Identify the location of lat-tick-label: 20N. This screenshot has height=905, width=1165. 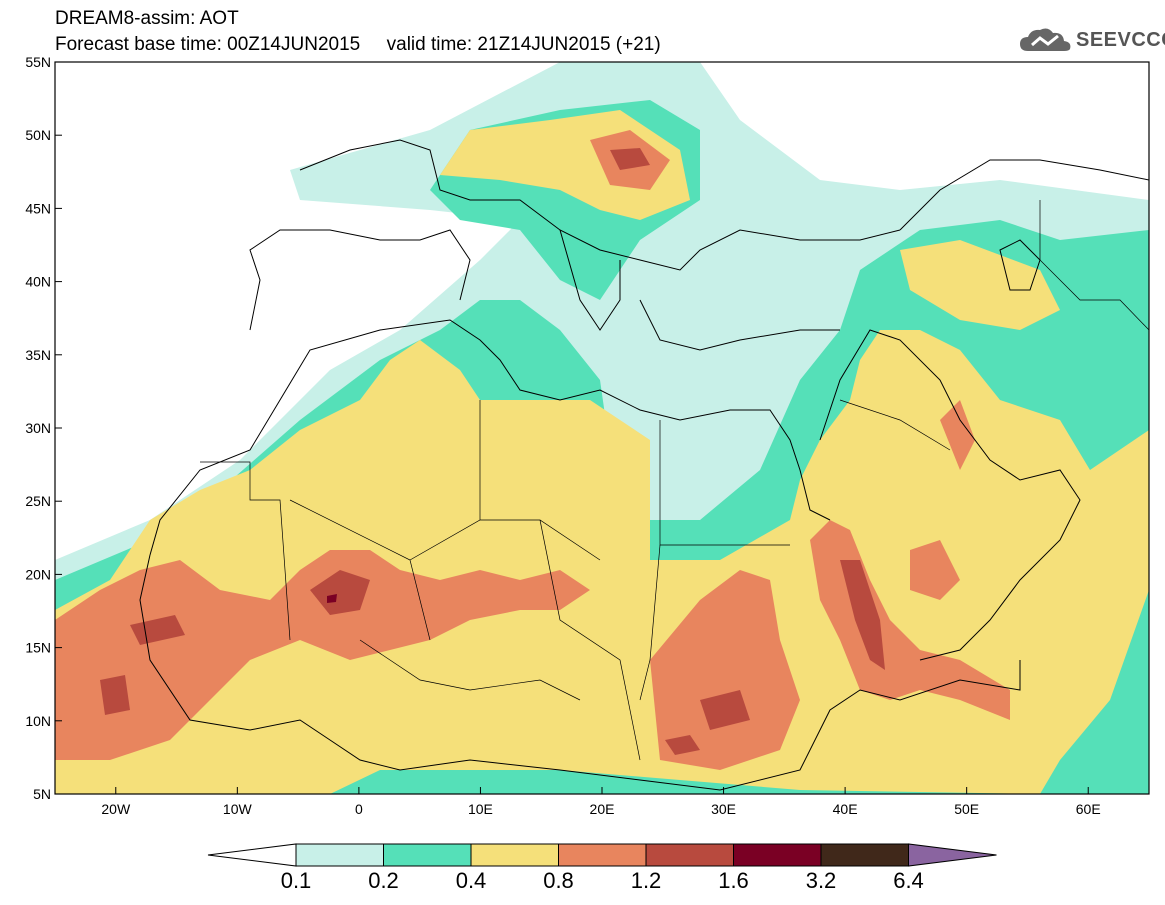
(38, 574).